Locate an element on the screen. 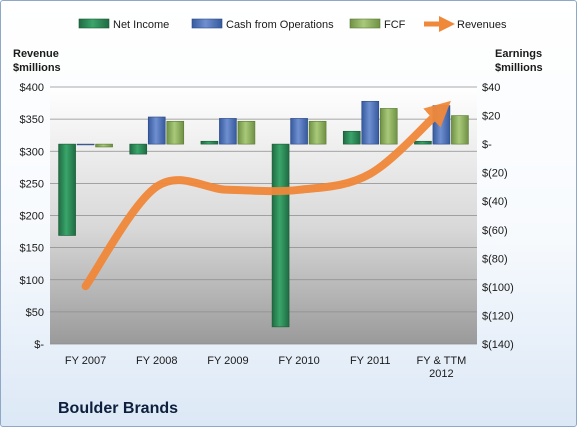  right-tick-label: $(140) is located at coordinates (498, 345).